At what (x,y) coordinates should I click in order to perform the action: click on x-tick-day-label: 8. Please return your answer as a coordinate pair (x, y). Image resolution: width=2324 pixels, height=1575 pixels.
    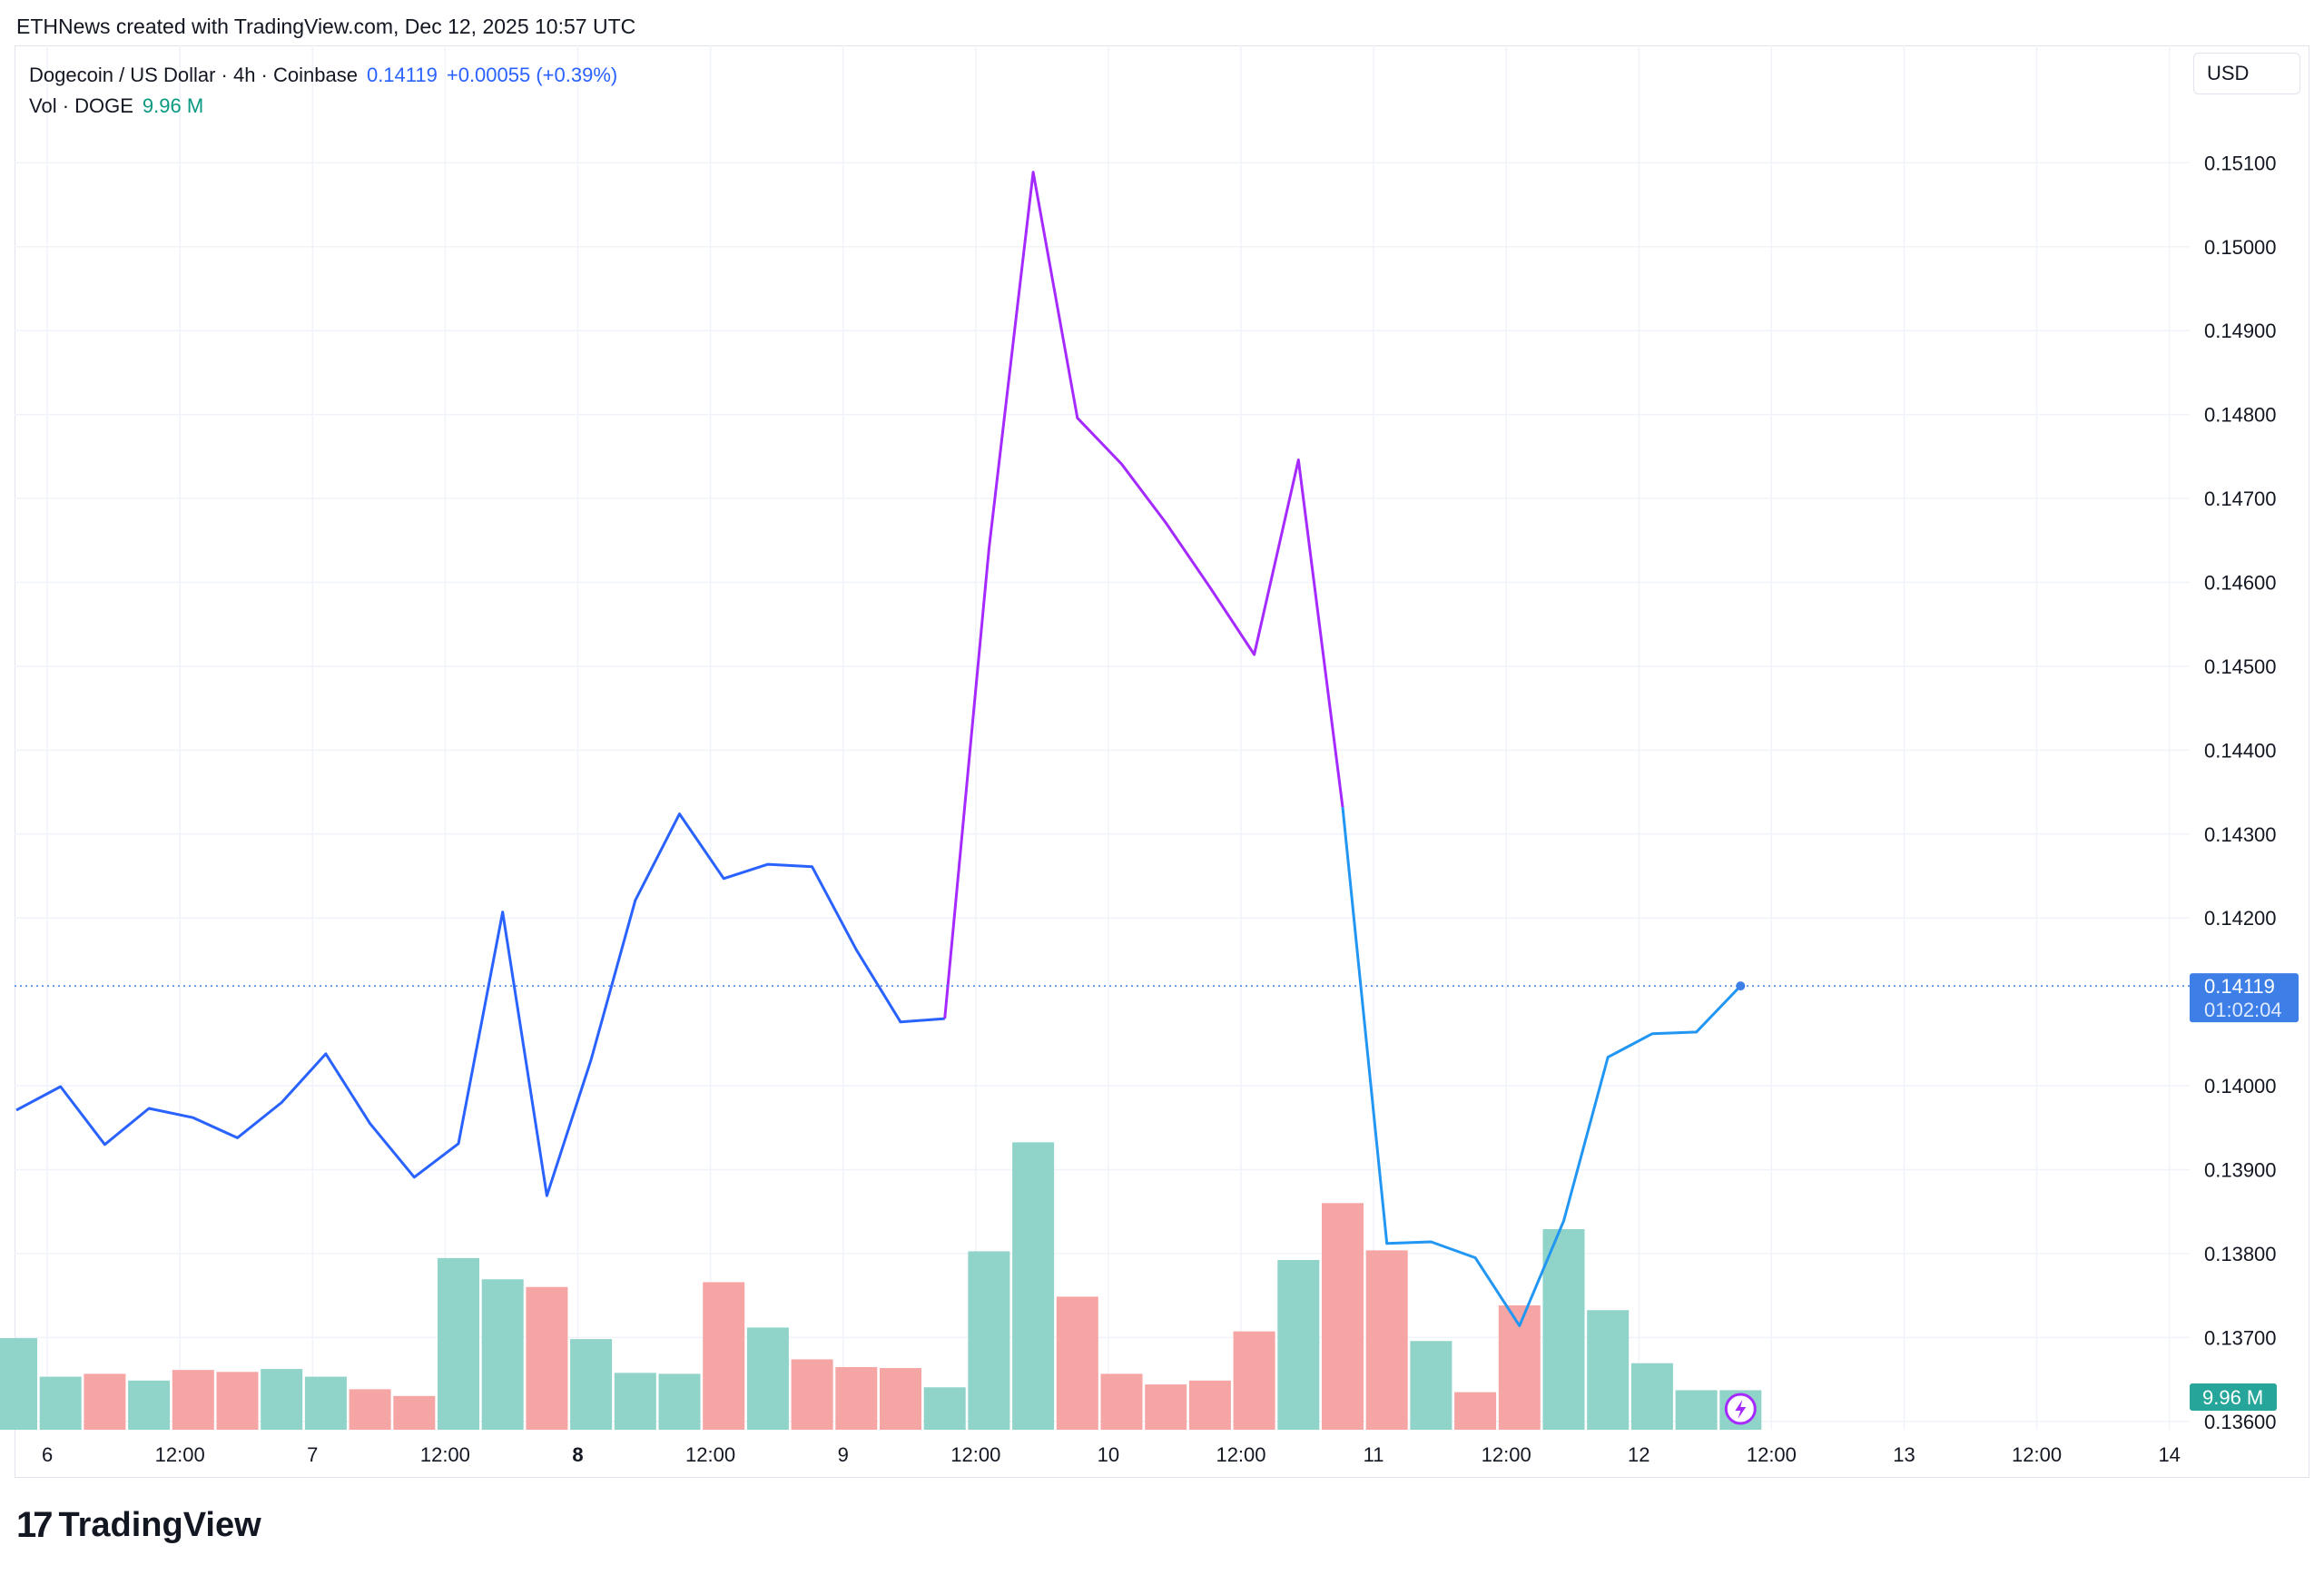
    Looking at the image, I should click on (577, 1455).